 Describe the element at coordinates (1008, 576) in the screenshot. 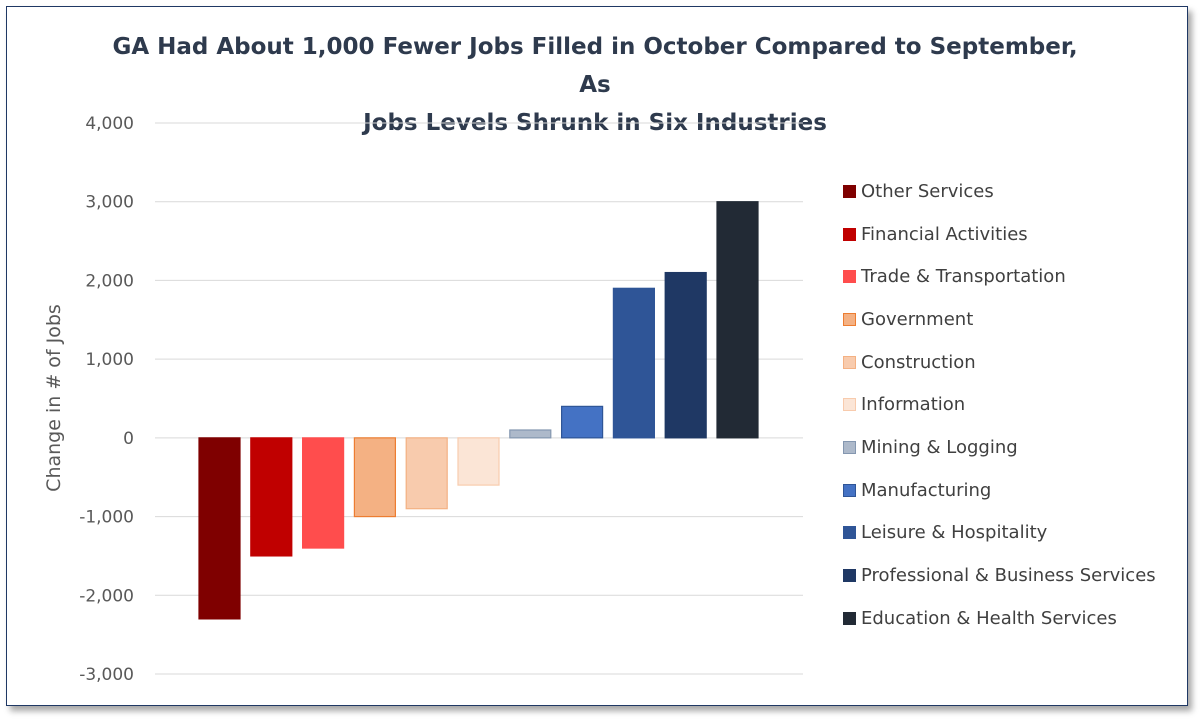

I see `legend-label: Professional & Business Services` at that location.